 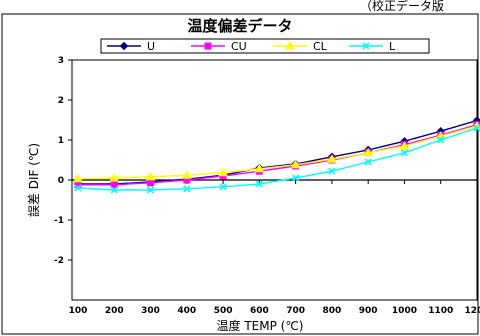 What do you see at coordinates (151, 46) in the screenshot?
I see `legend-label-u: U` at bounding box center [151, 46].